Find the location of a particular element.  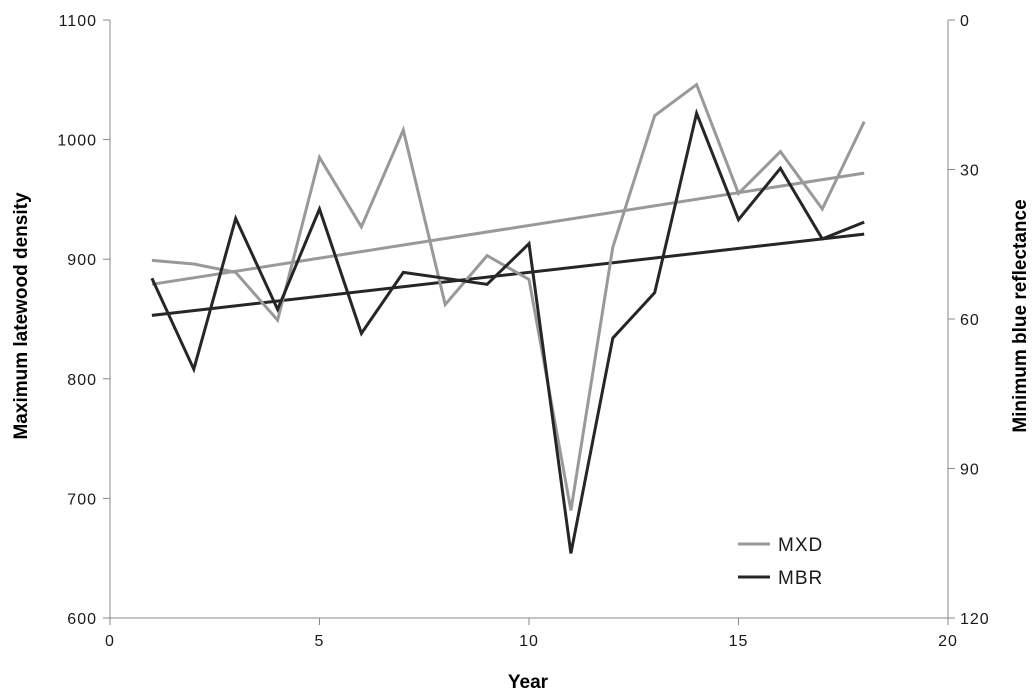

trend-line-mbr is located at coordinates (508, 274).